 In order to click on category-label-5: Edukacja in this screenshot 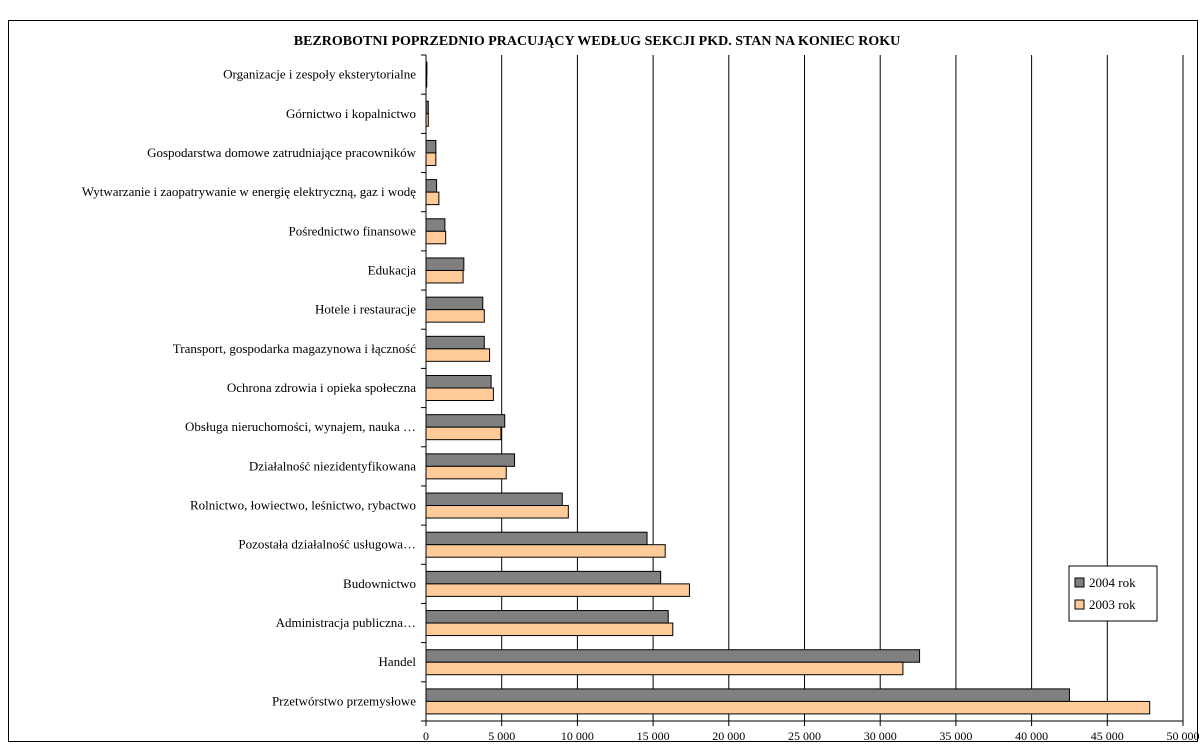, I will do `click(392, 269)`.